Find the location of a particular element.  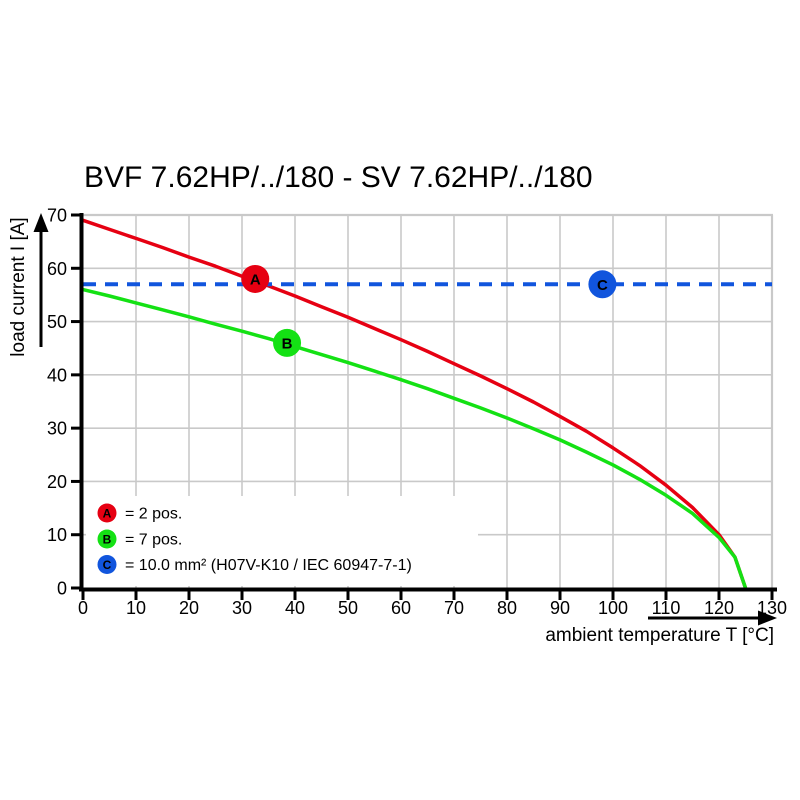

legend-background is located at coordinates (282, 541).